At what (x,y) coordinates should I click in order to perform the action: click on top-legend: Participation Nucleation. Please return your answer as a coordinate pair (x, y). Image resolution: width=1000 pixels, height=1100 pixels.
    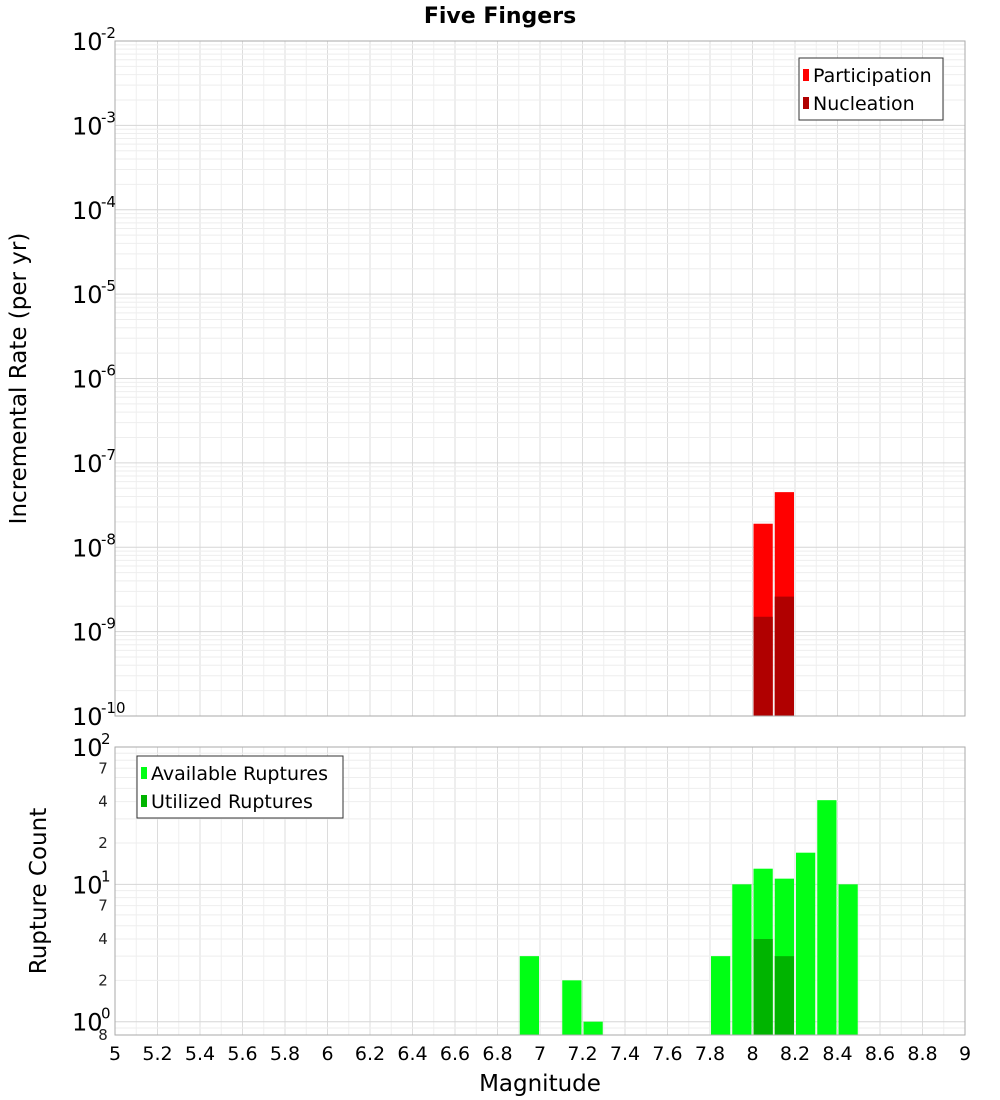
    Looking at the image, I should click on (871, 89).